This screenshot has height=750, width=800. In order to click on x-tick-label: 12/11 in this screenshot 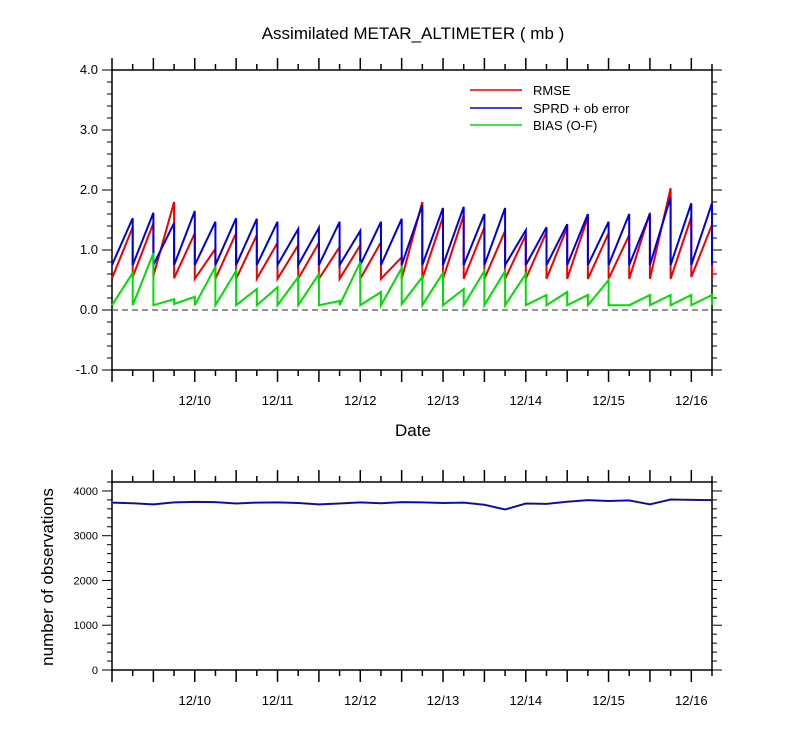, I will do `click(278, 400)`.